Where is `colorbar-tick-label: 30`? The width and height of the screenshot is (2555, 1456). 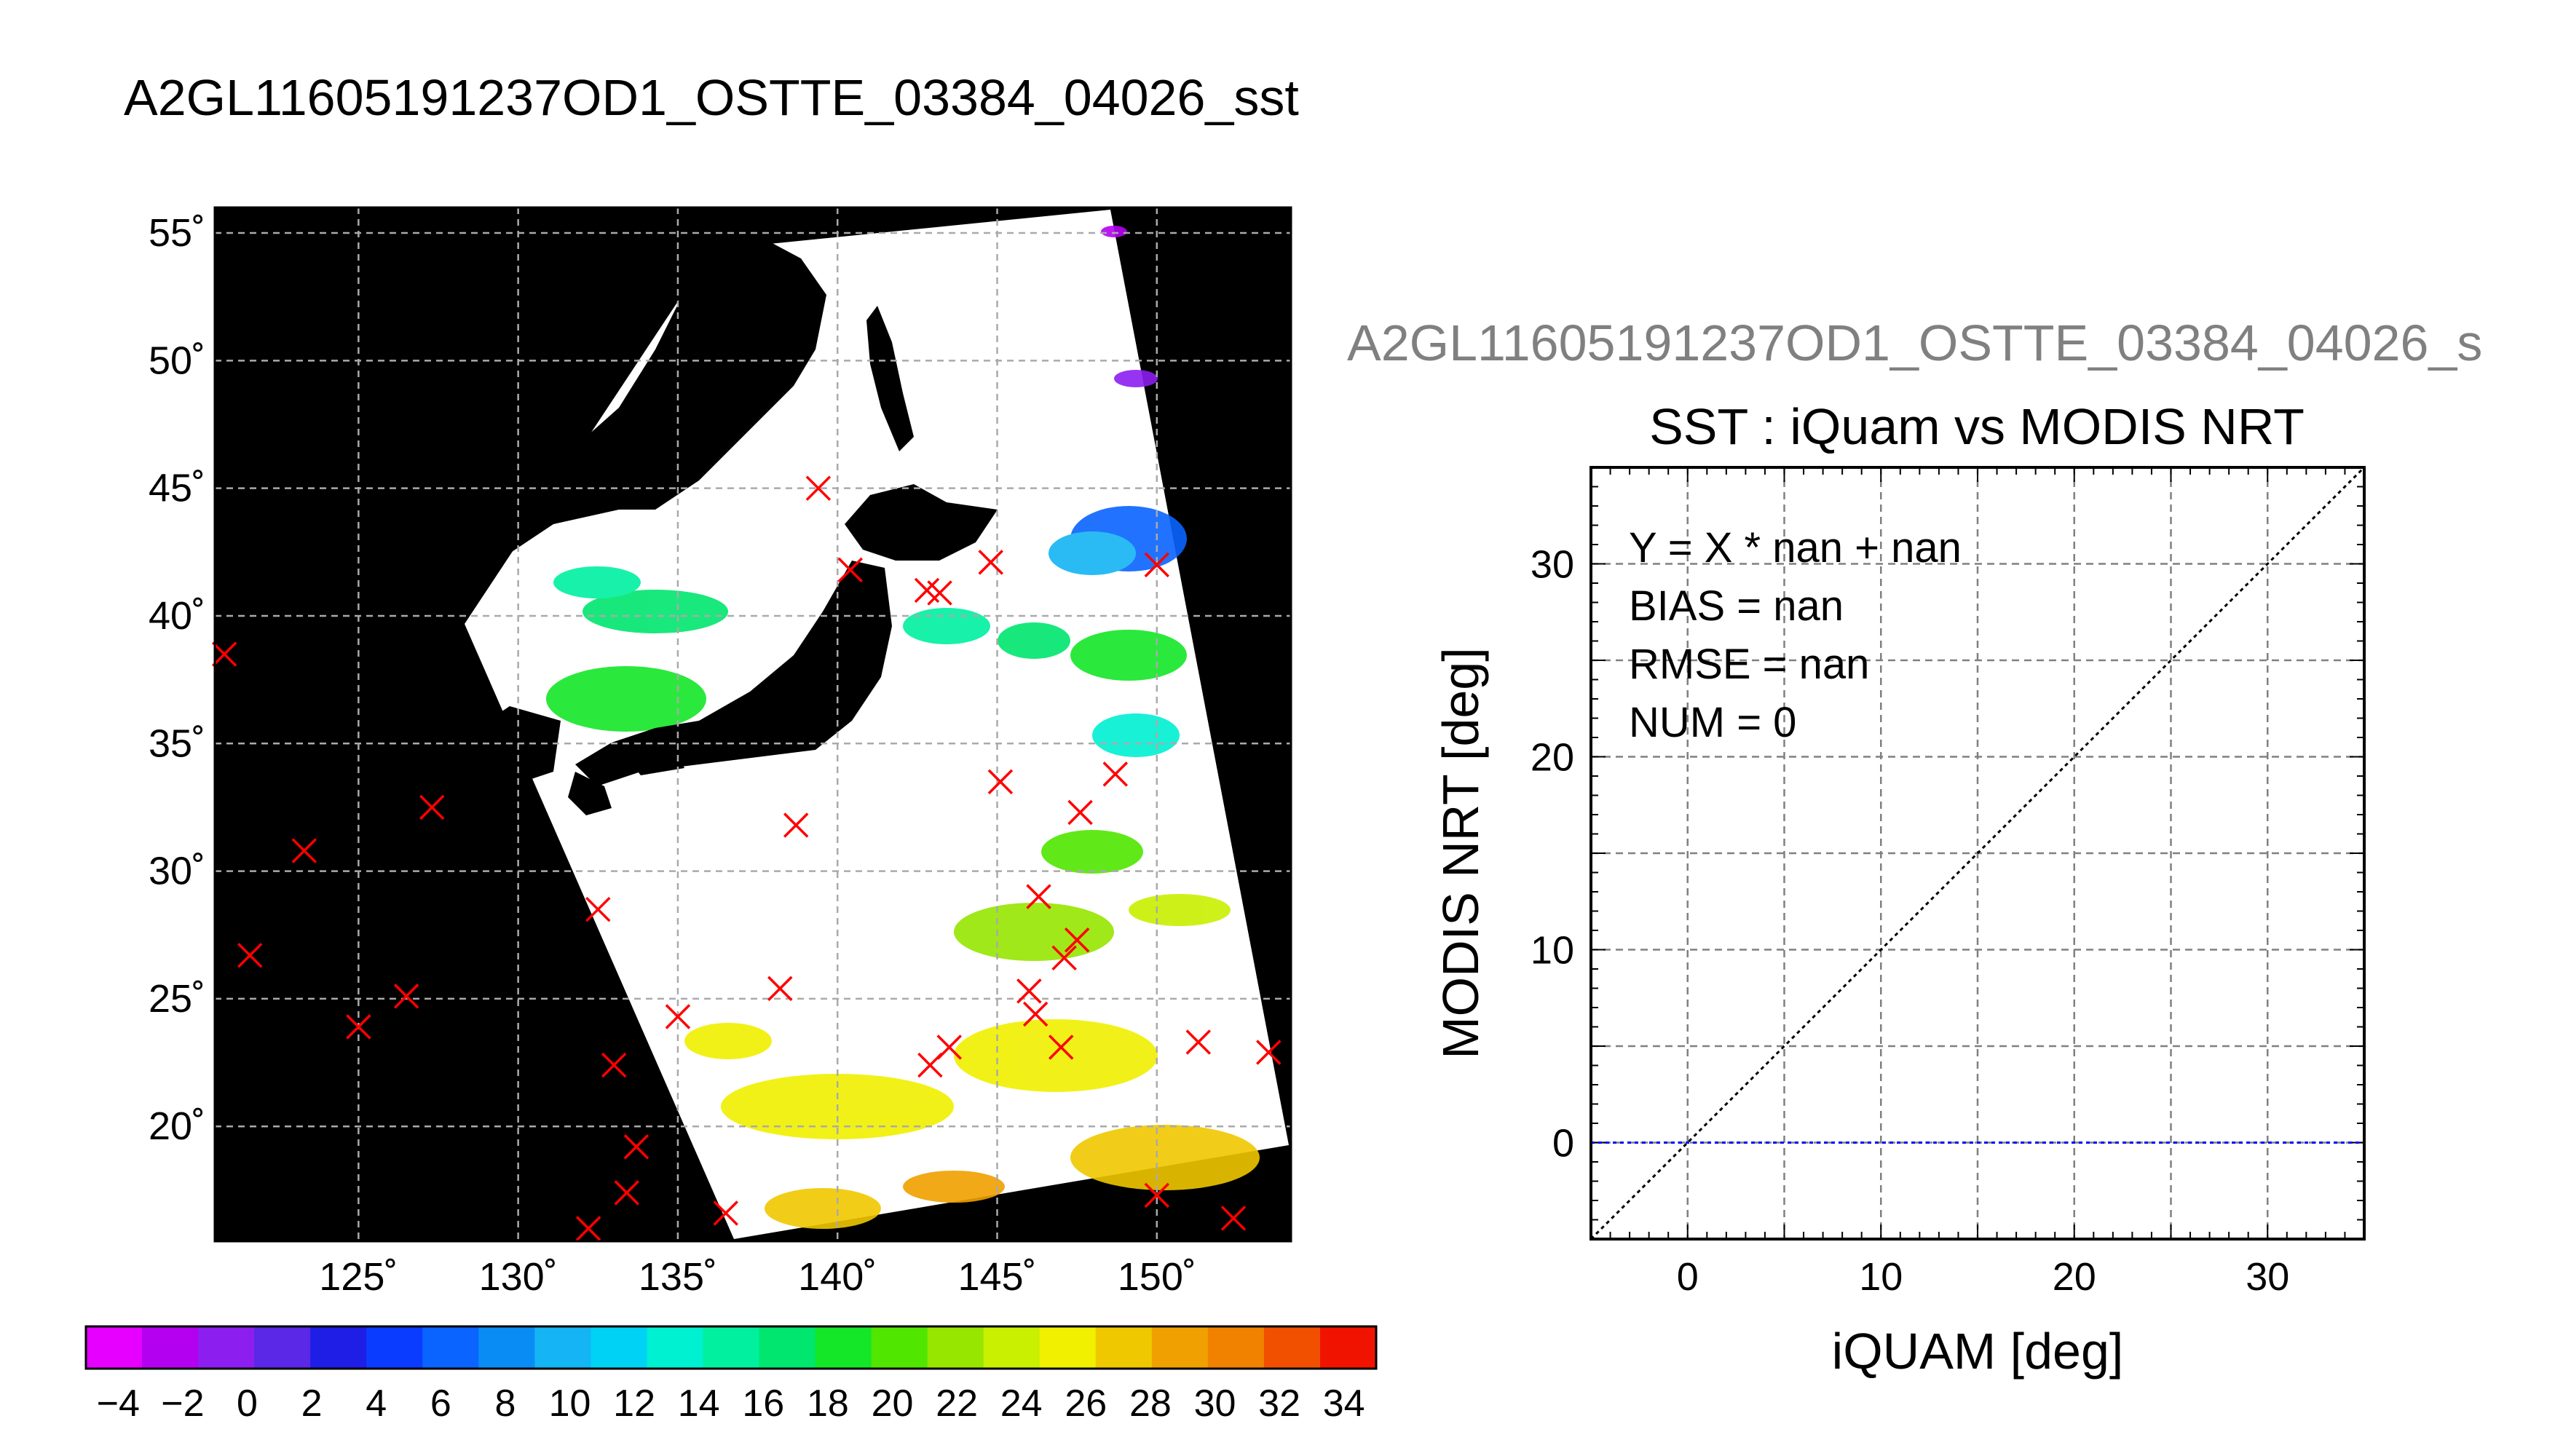
colorbar-tick-label: 30 is located at coordinates (1215, 1403).